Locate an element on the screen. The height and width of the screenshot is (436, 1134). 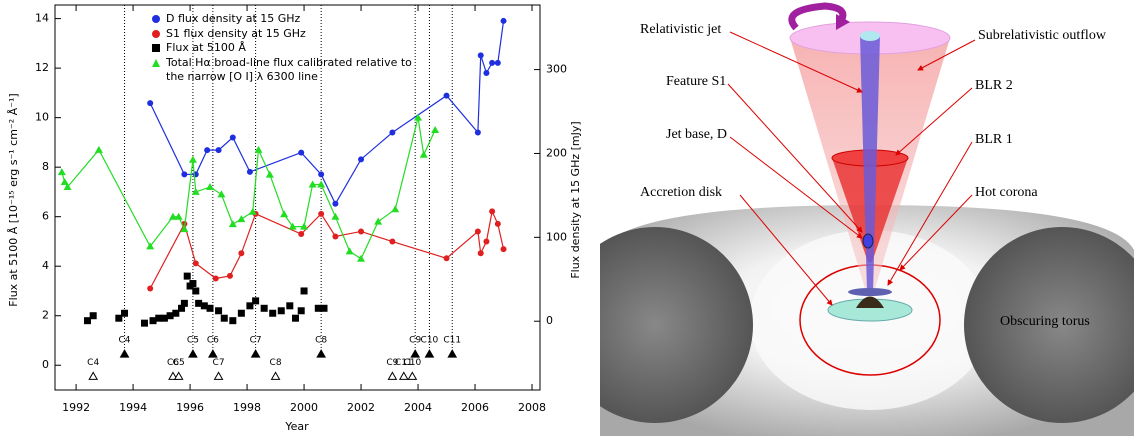
label: Hot corona is located at coordinates (1006, 192).